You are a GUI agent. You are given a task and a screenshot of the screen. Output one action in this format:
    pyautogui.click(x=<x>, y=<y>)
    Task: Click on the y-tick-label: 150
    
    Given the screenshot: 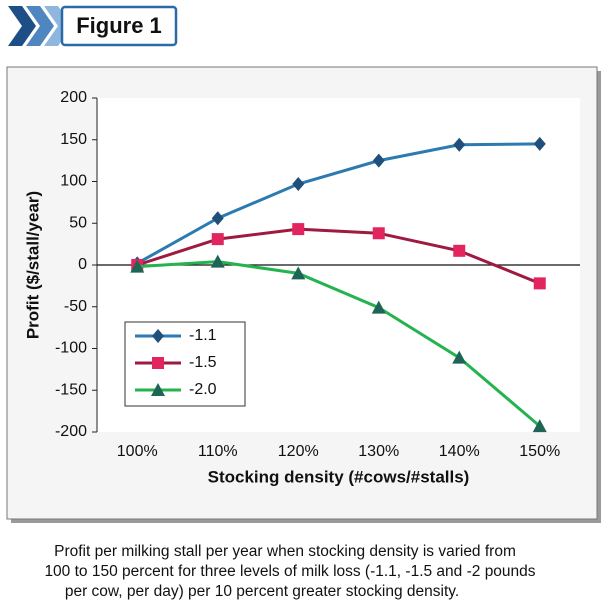 What is the action you would take?
    pyautogui.click(x=73, y=139)
    